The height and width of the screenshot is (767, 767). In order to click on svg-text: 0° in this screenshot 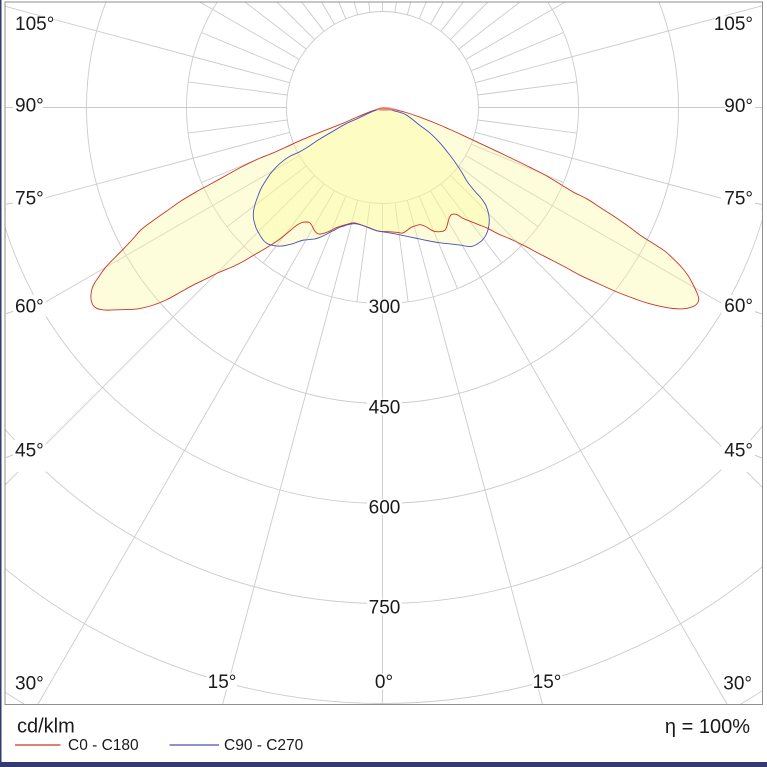, I will do `click(384, 682)`.